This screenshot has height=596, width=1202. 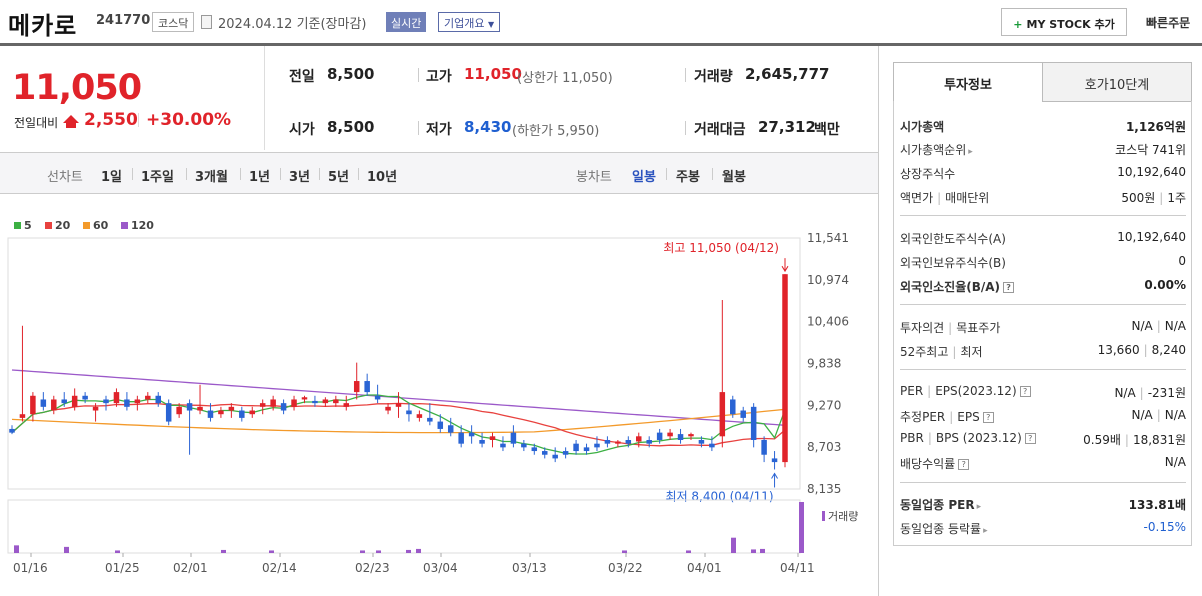 What do you see at coordinates (112, 177) in the screenshot?
I see `period-1d: 1일` at bounding box center [112, 177].